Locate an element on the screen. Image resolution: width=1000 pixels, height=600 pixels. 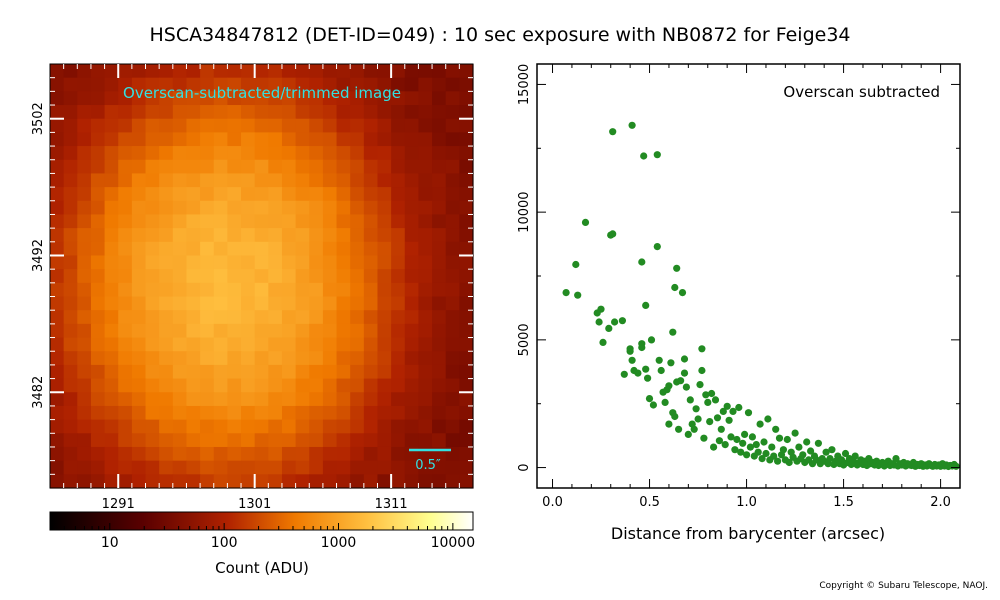
scatter-x-tick-label: 0.5 is located at coordinates (649, 502).